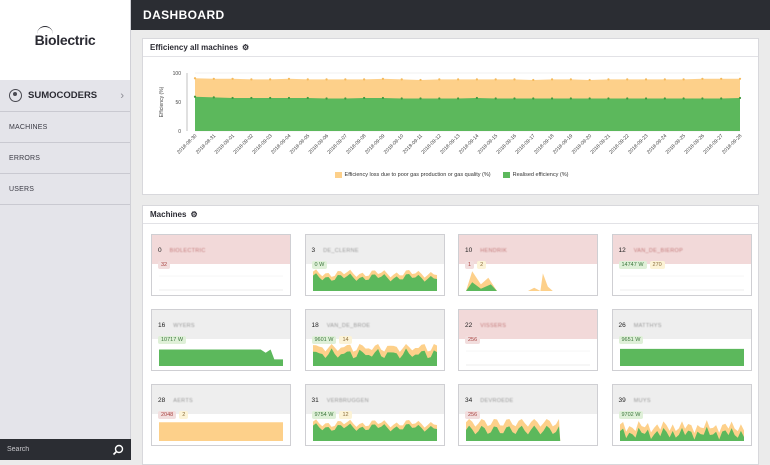 The image size is (770, 465). Describe the element at coordinates (494, 251) in the screenshot. I see `machine-name: HENDRIK` at that location.